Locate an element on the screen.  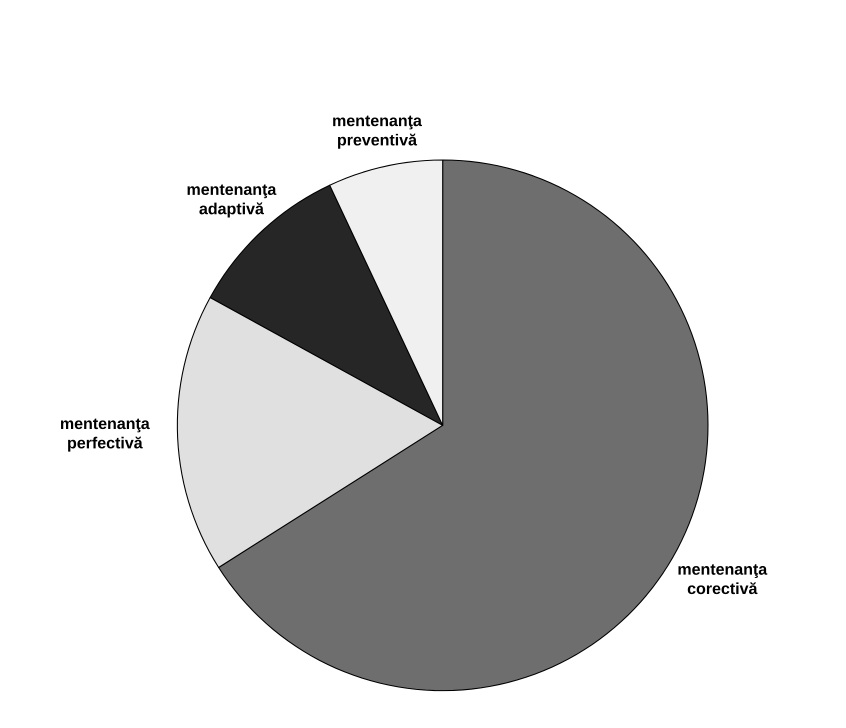
slice-label: mentenanţa preventivă is located at coordinates (377, 132).